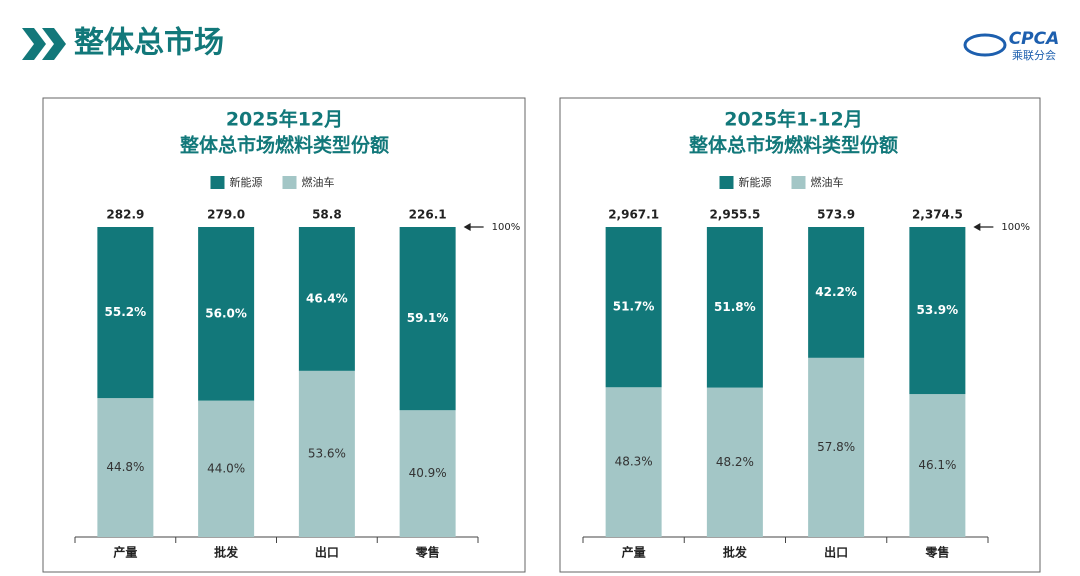 This screenshot has height=576, width=1080. I want to click on total-label: 2,374.5, so click(937, 215).